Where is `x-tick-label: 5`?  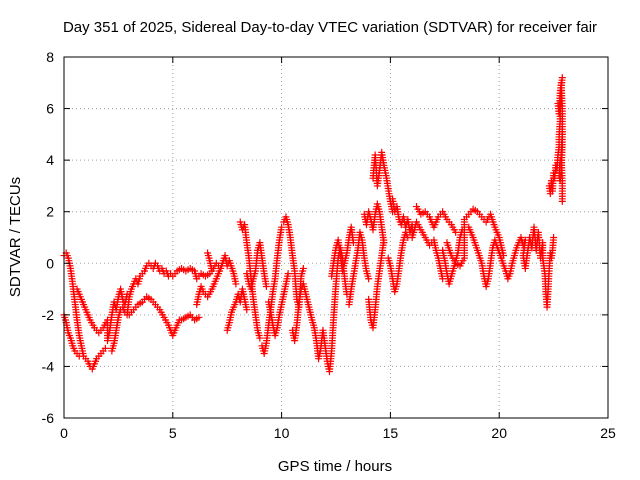 x-tick-label: 5 is located at coordinates (173, 433).